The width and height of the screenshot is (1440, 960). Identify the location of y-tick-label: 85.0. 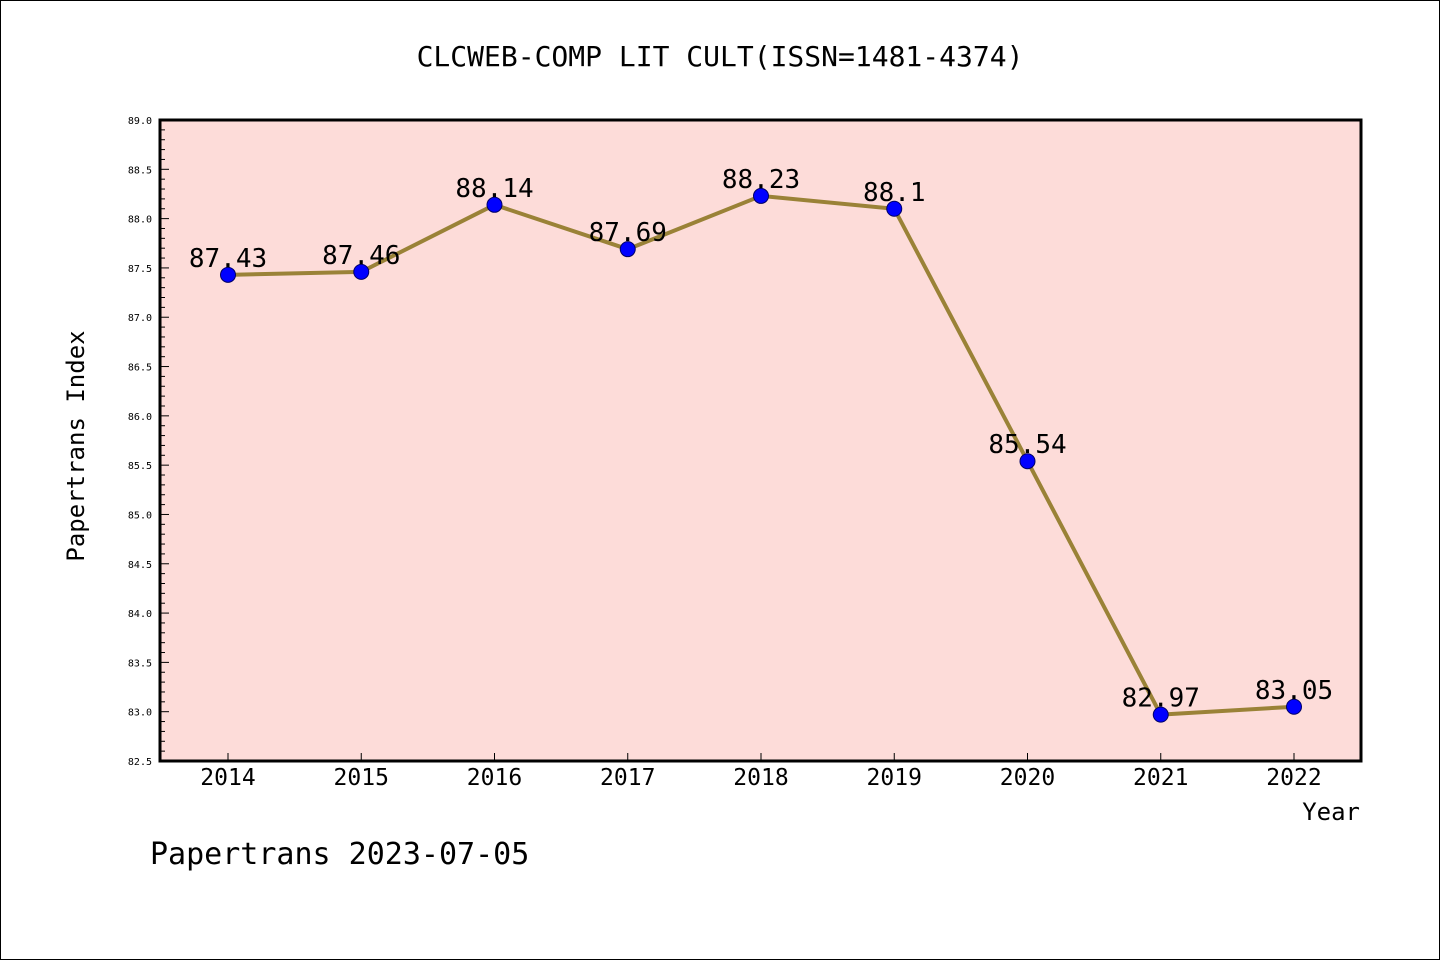
(140, 515).